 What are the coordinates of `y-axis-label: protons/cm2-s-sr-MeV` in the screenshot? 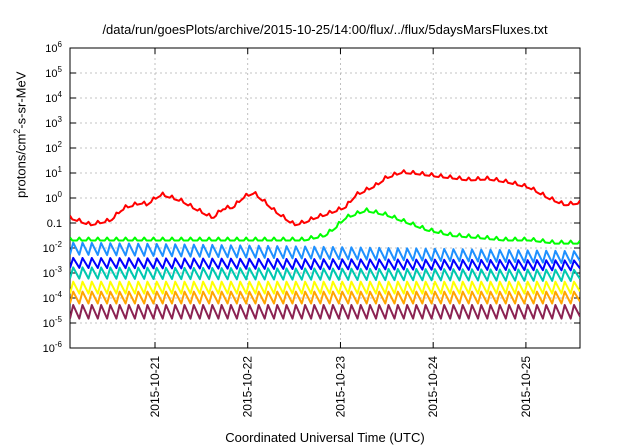 It's located at (20, 134).